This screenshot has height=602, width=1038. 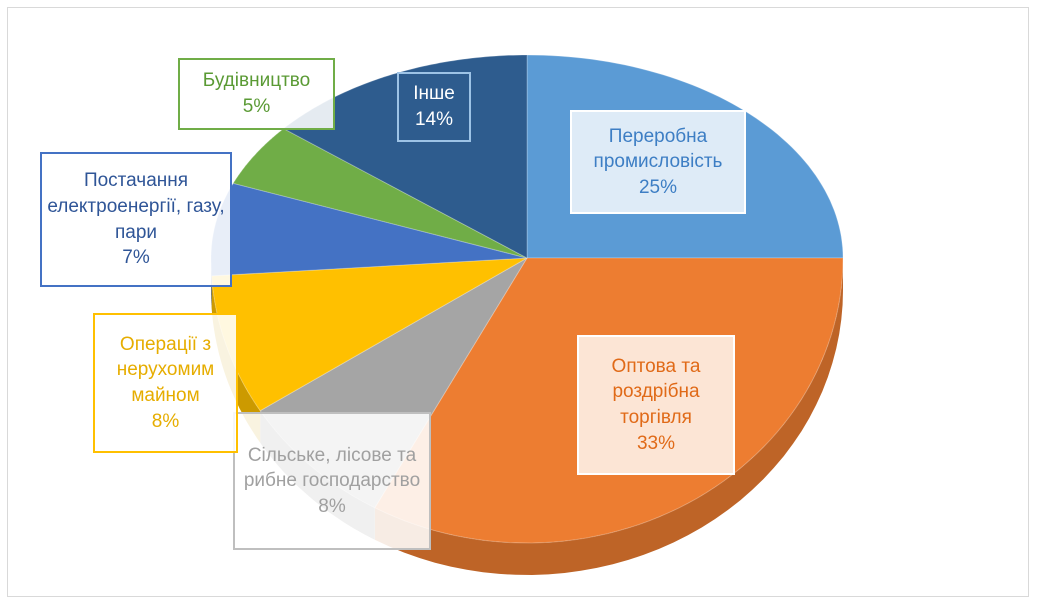 What do you see at coordinates (658, 149) in the screenshot?
I see `category-label: Переробна промисловість` at bounding box center [658, 149].